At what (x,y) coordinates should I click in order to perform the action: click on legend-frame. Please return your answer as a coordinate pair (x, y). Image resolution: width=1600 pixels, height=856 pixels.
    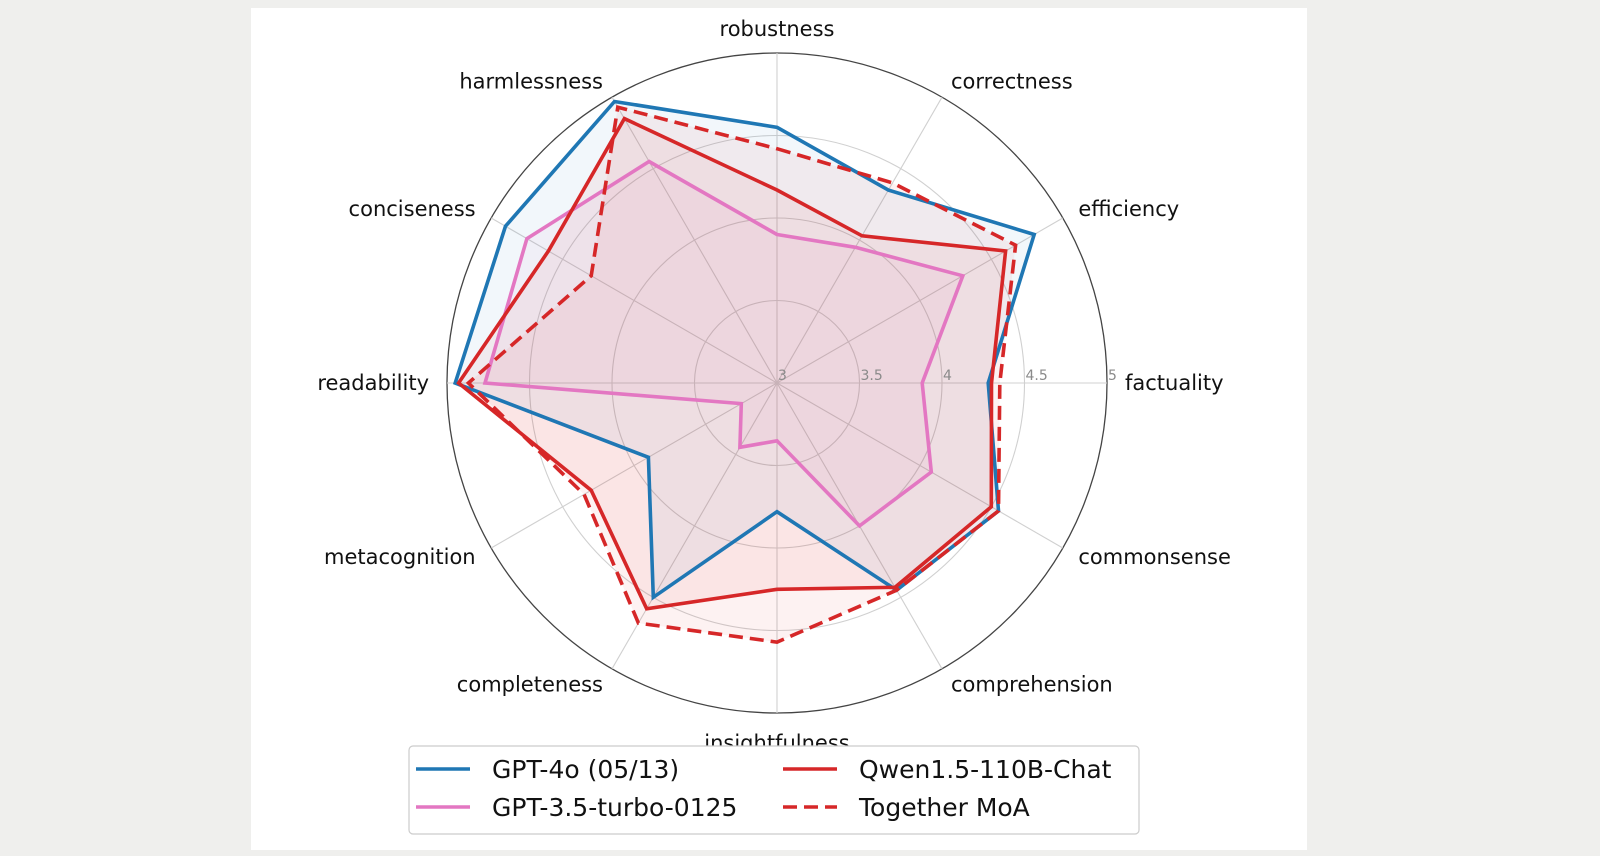
    Looking at the image, I should click on (774, 790).